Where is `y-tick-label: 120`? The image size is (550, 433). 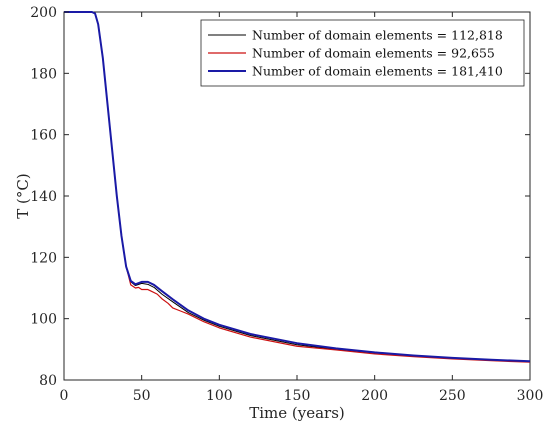 y-tick-label: 120 is located at coordinates (43, 258).